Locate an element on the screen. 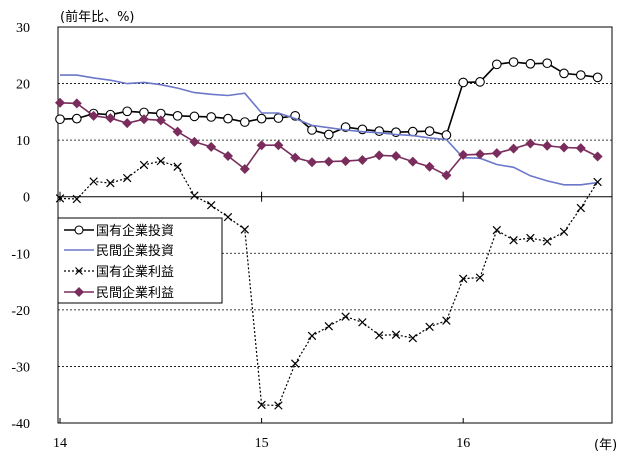  y-tick-label: -20 is located at coordinates (20, 311).